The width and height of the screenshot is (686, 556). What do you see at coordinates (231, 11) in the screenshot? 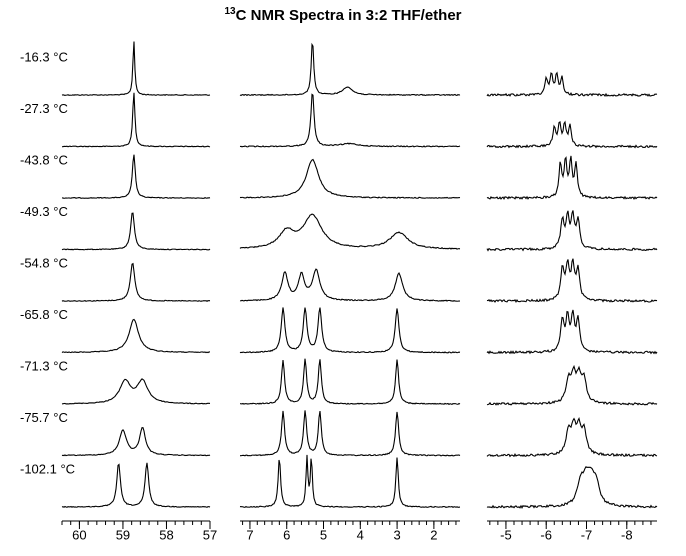
I see `title-superscript: 13` at bounding box center [231, 11].